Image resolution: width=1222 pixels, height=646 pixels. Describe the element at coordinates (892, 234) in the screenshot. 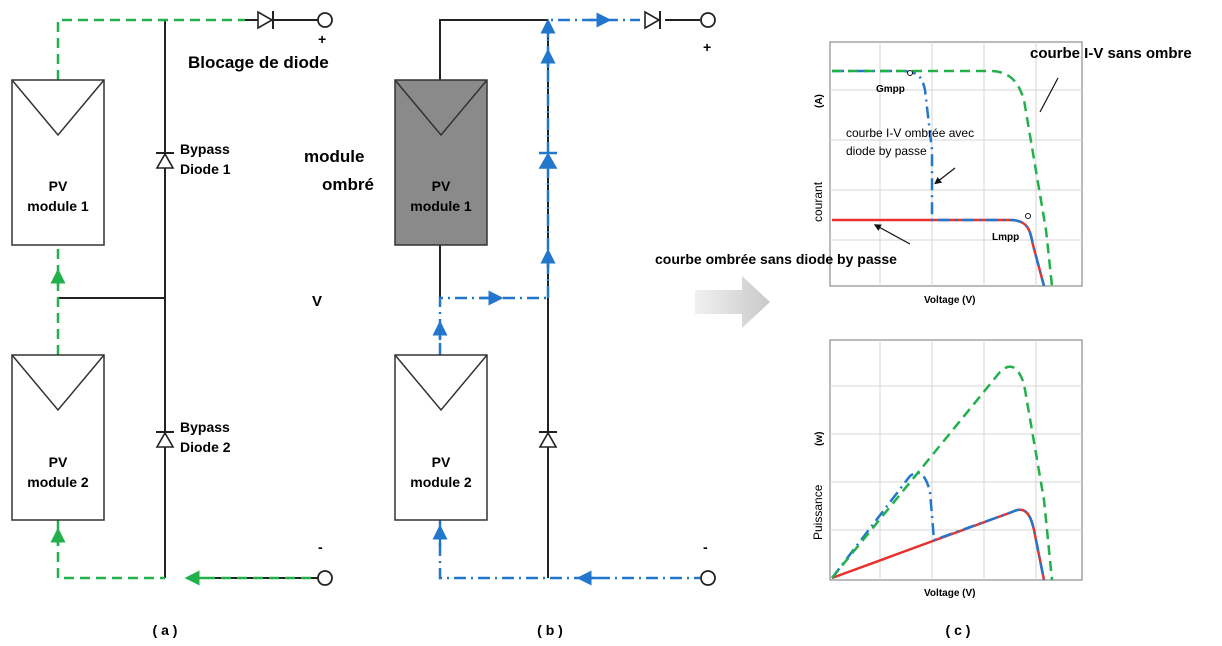

I see `pointer-no-bypass` at that location.